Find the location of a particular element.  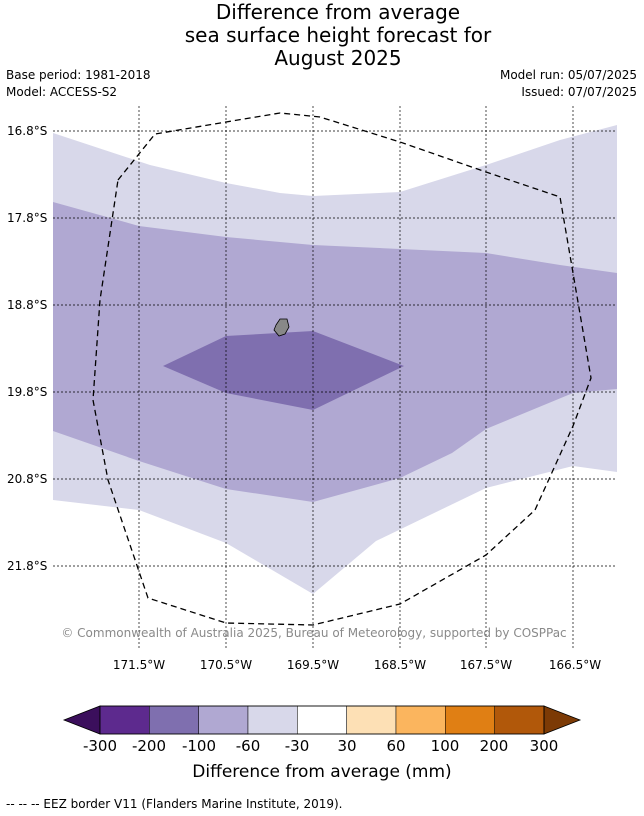

lon-label: 171.5°W is located at coordinates (139, 665).